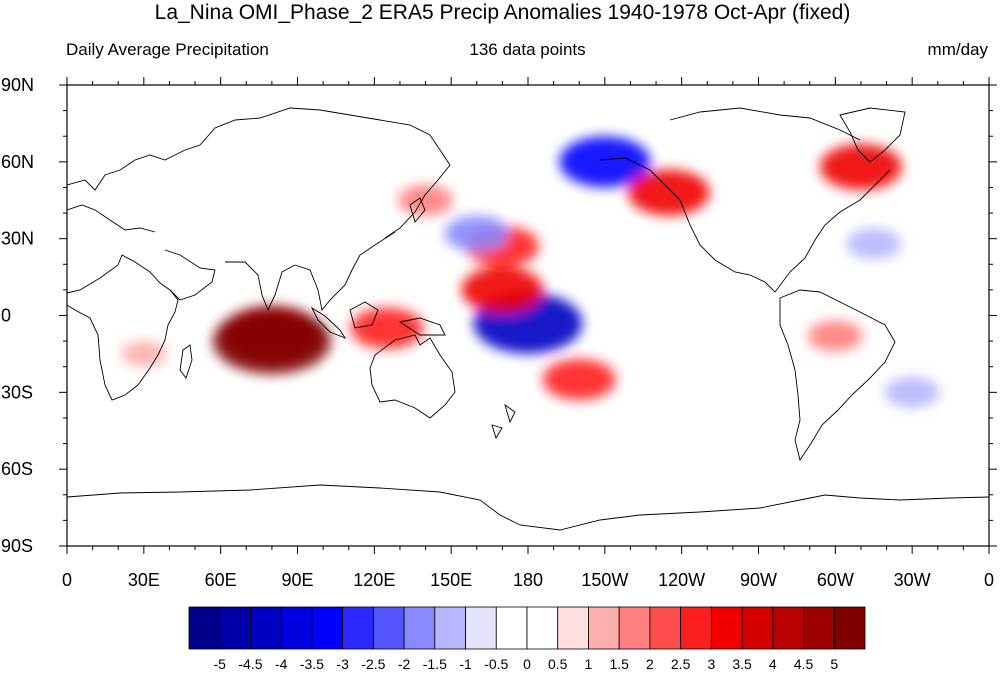 The image size is (1005, 676). Describe the element at coordinates (190, 275) in the screenshot. I see `arabia-coastline` at that location.